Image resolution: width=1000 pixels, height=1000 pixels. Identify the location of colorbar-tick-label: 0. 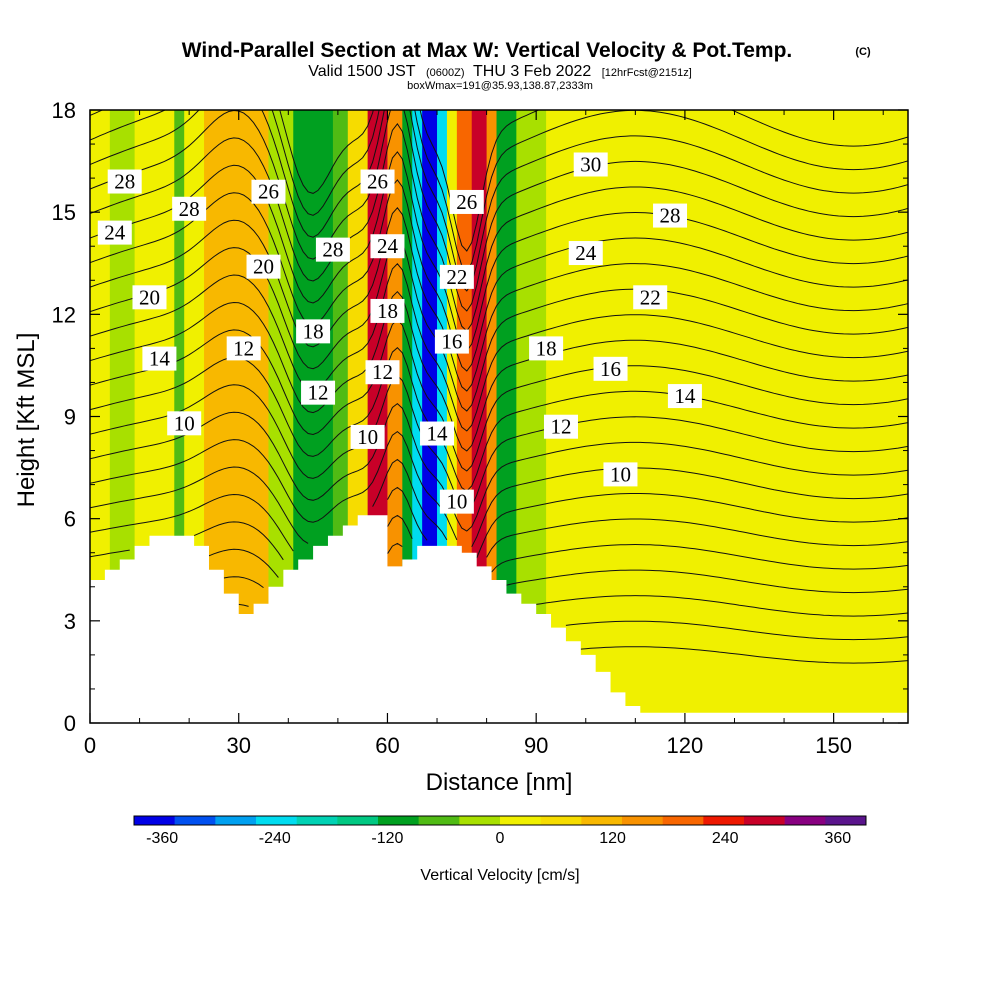
(500, 838).